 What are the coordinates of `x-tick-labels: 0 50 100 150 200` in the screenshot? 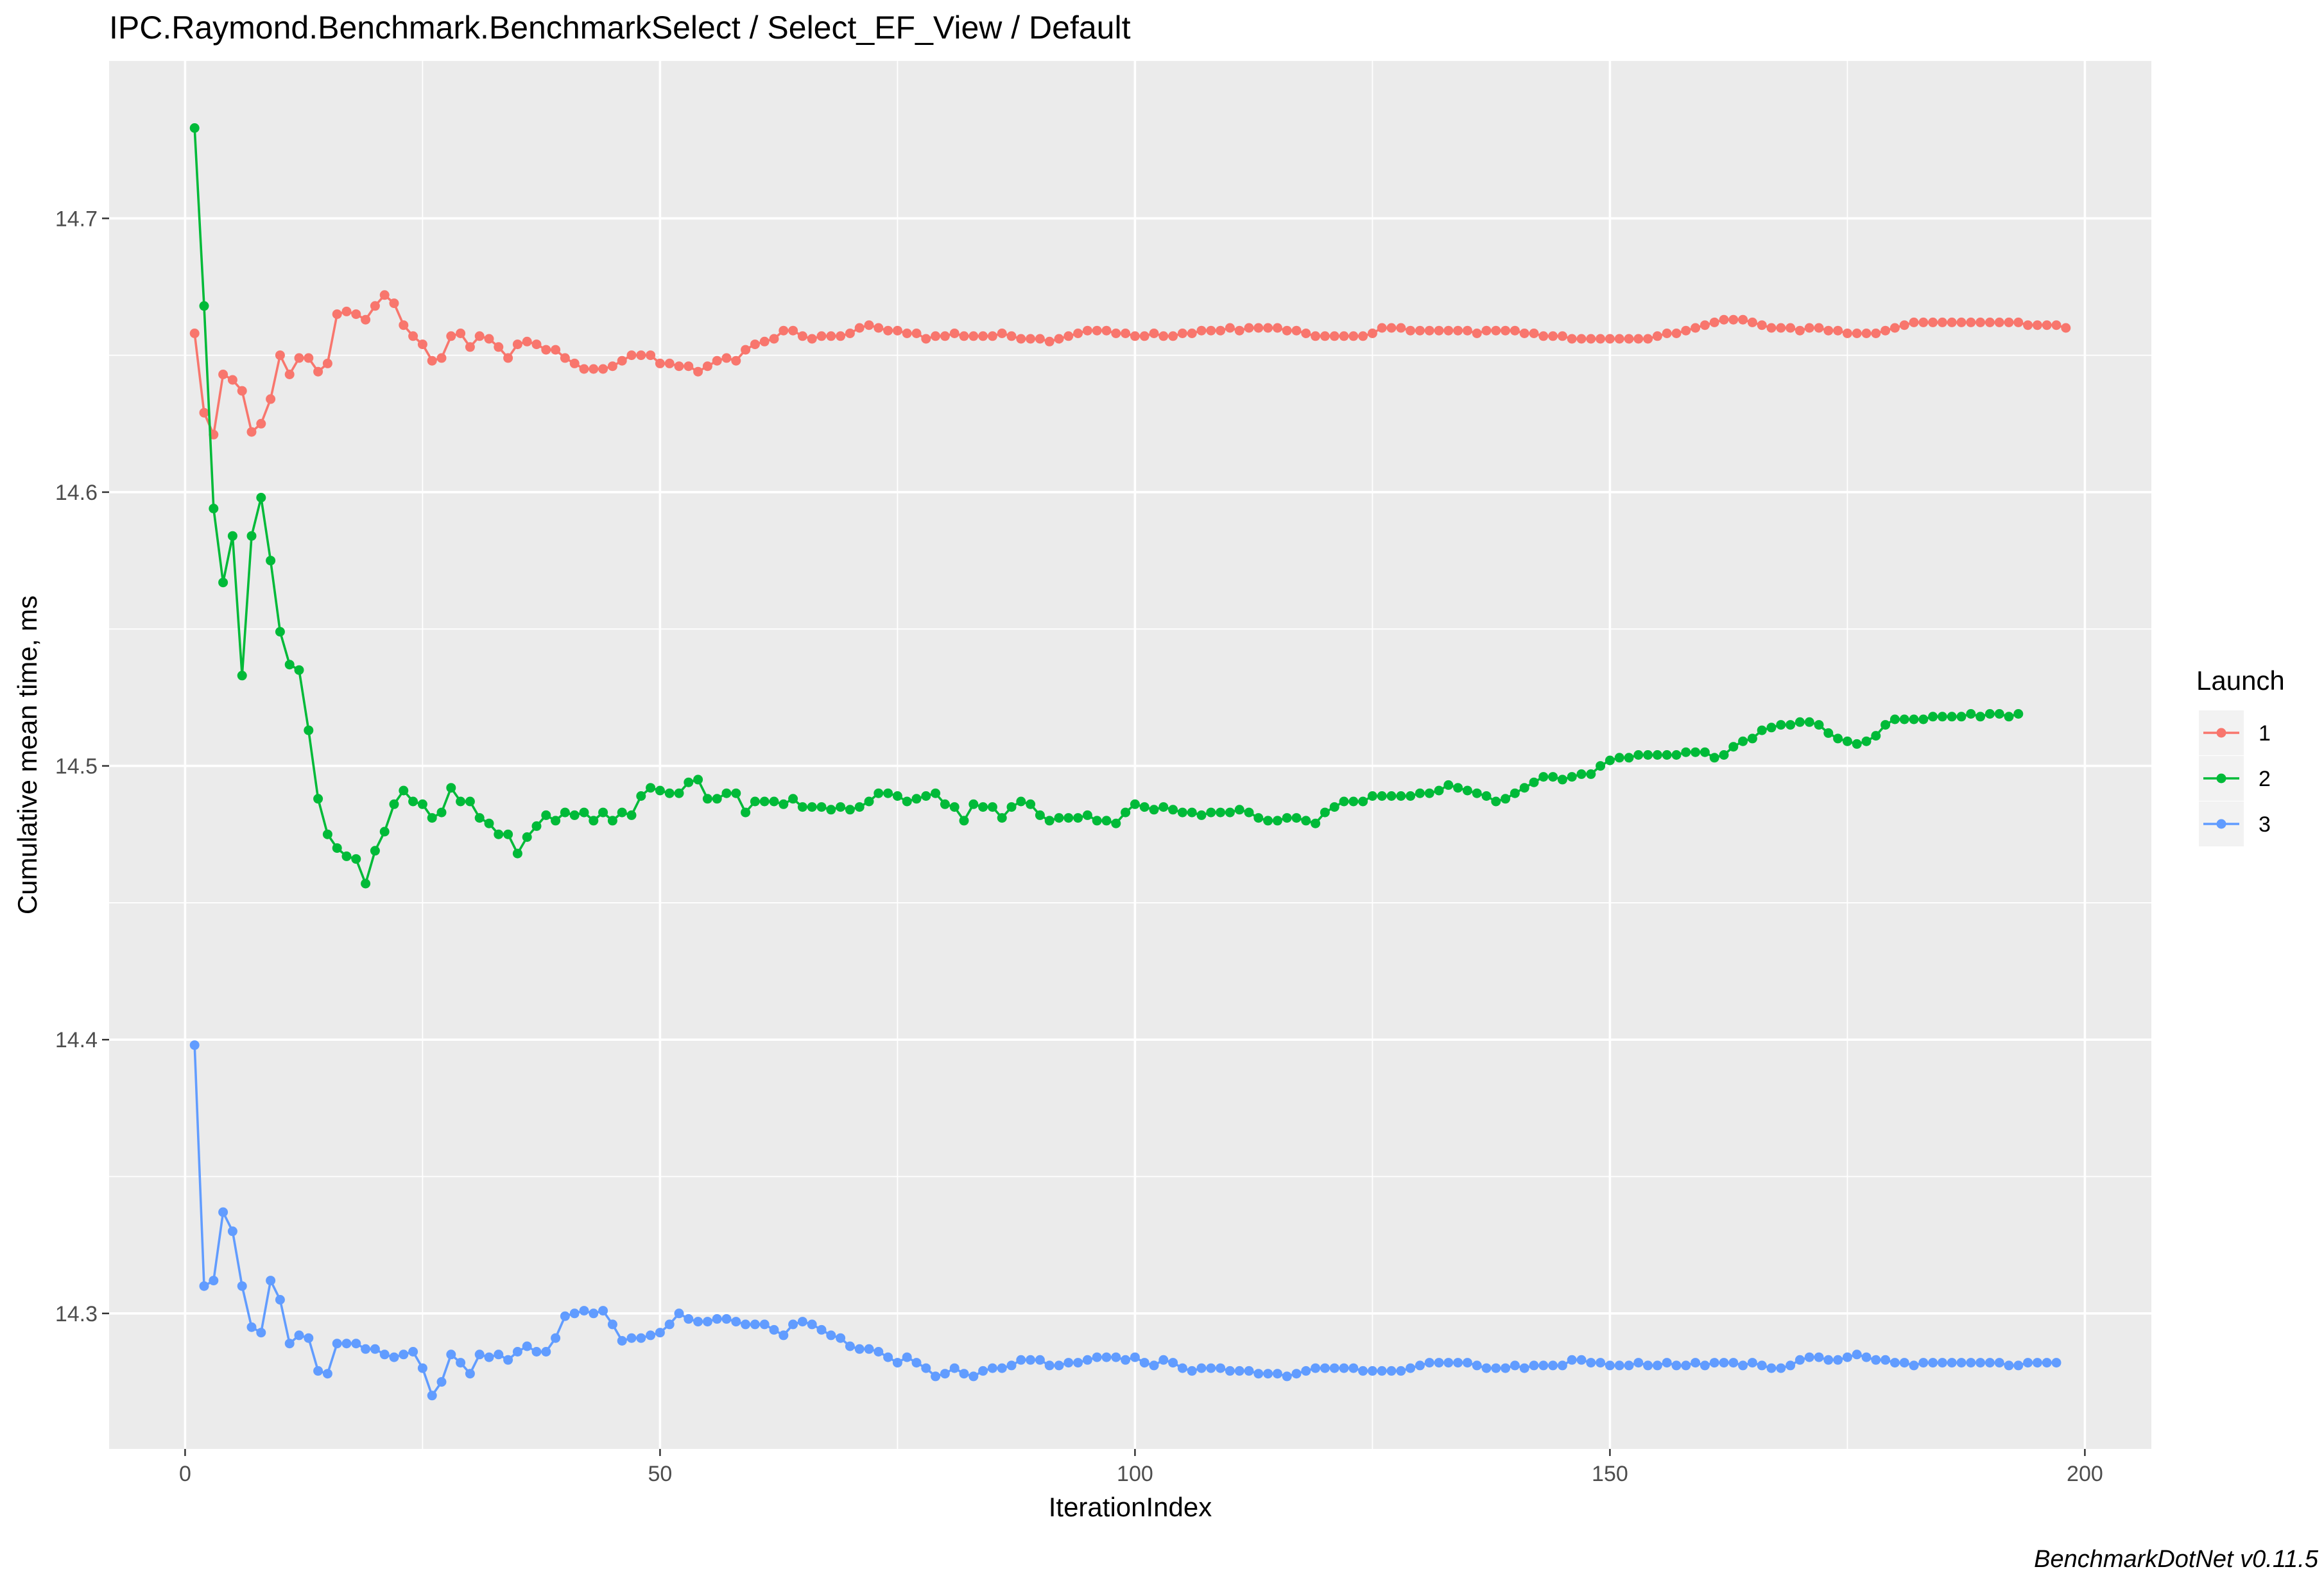 It's located at (1141, 1474).